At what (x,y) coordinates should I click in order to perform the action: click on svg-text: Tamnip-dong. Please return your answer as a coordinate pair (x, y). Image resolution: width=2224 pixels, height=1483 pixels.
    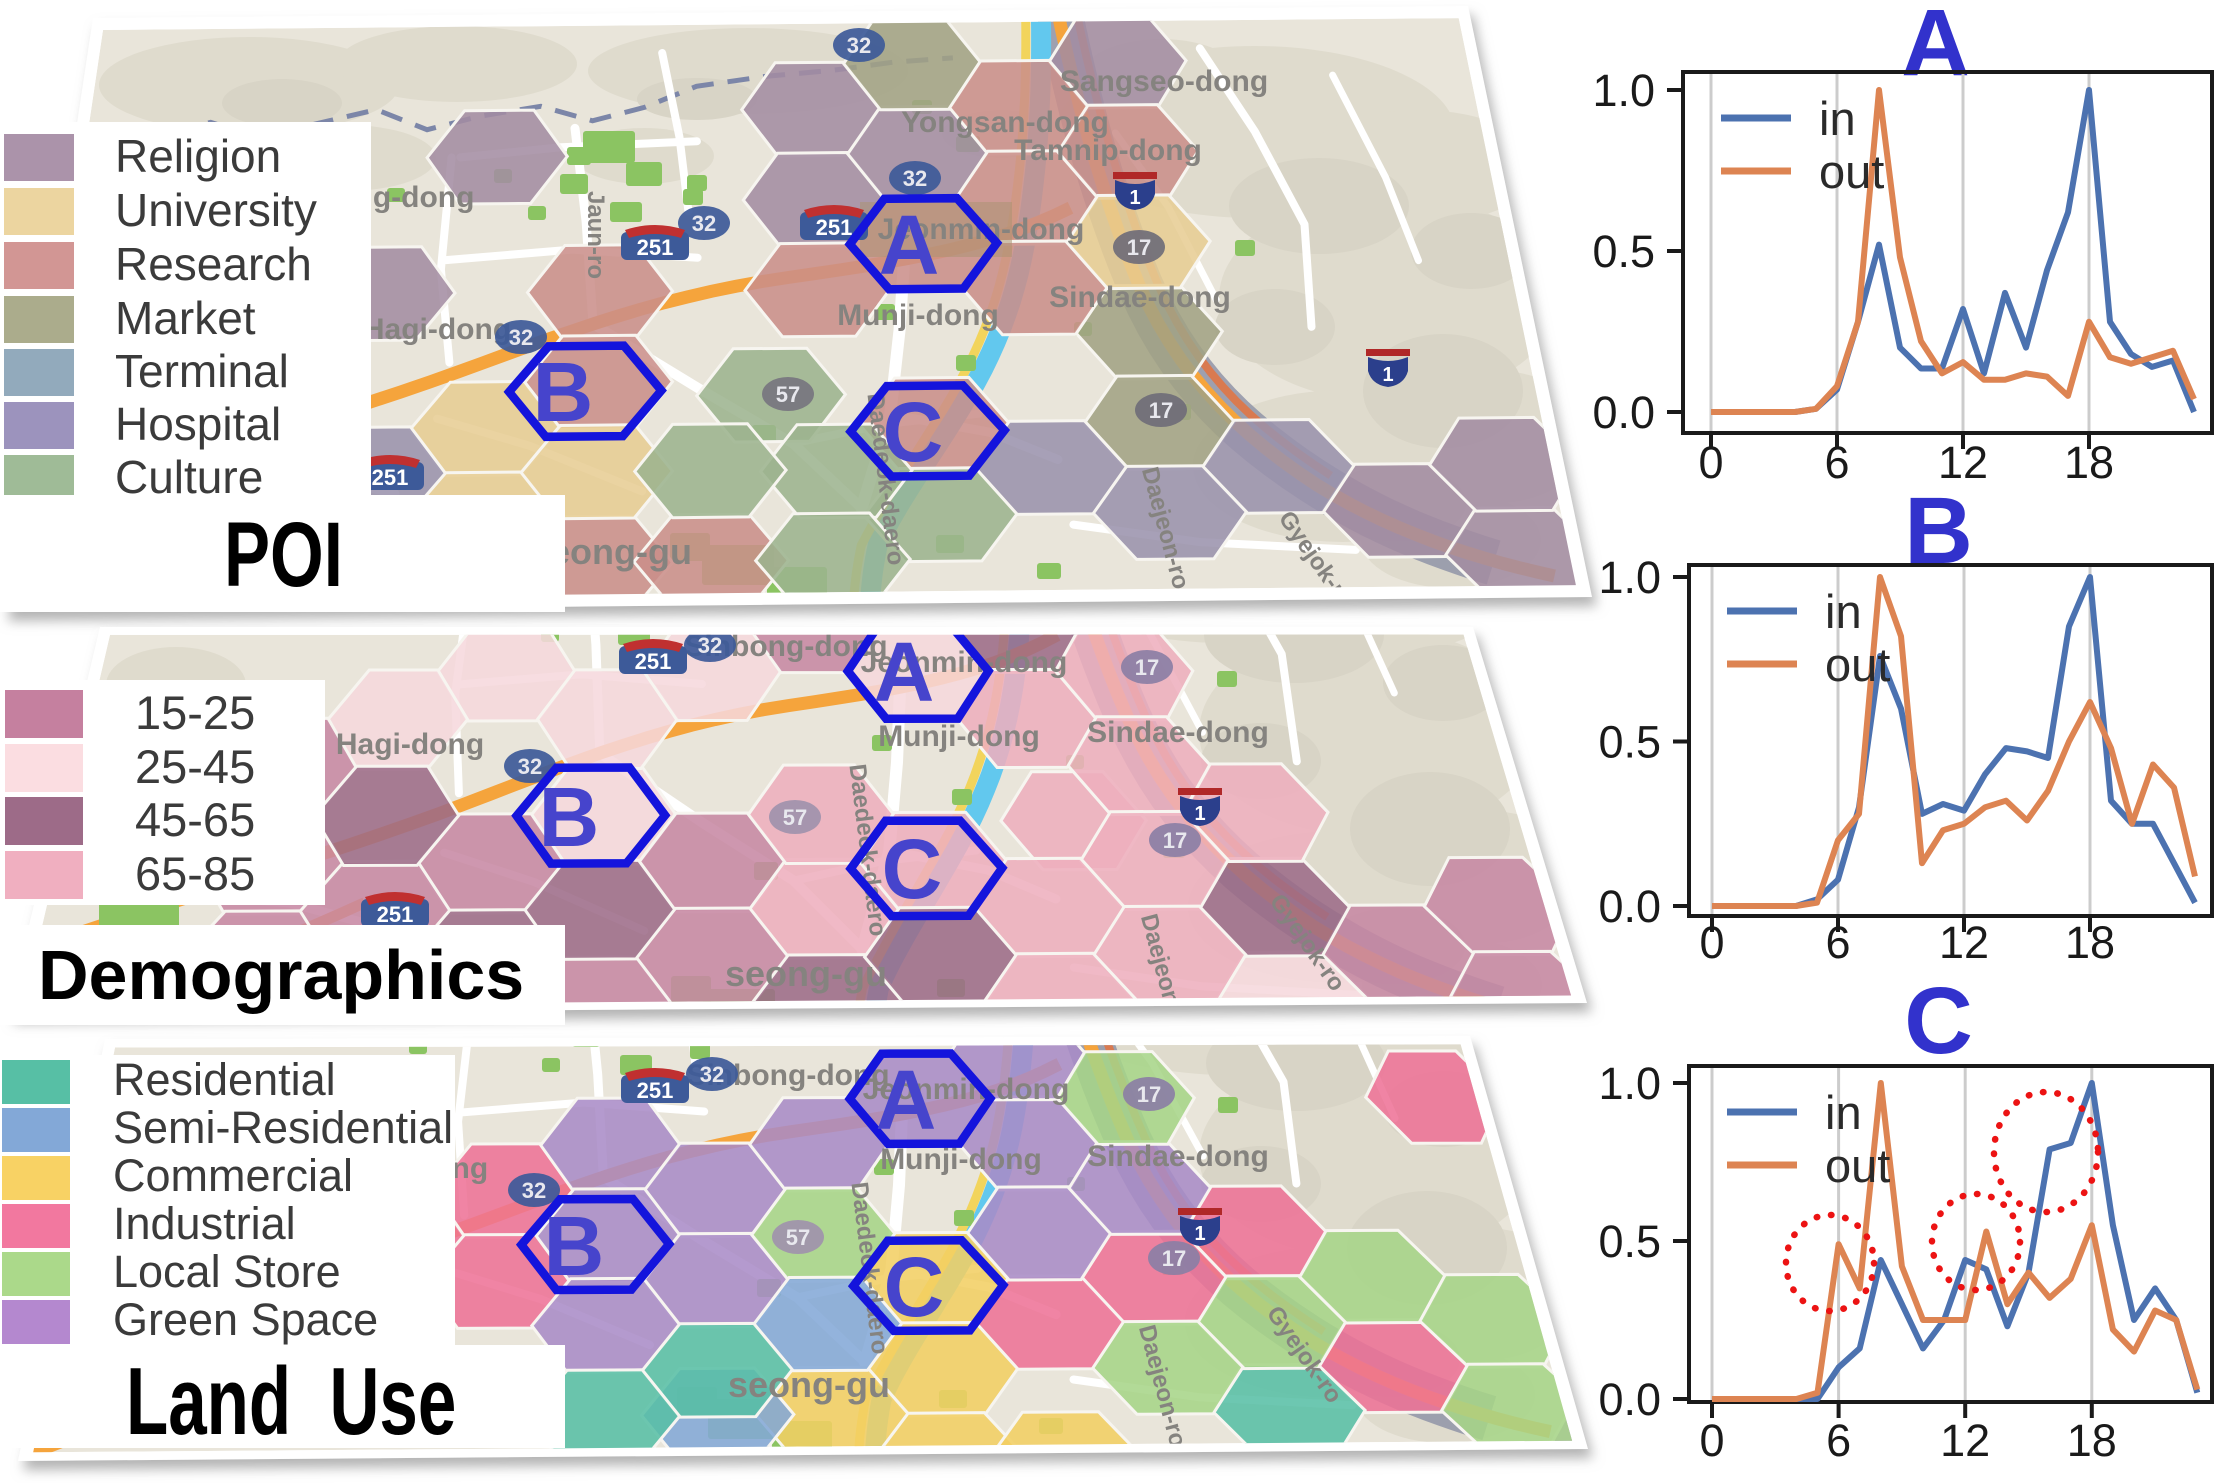
    Looking at the image, I should click on (1108, 150).